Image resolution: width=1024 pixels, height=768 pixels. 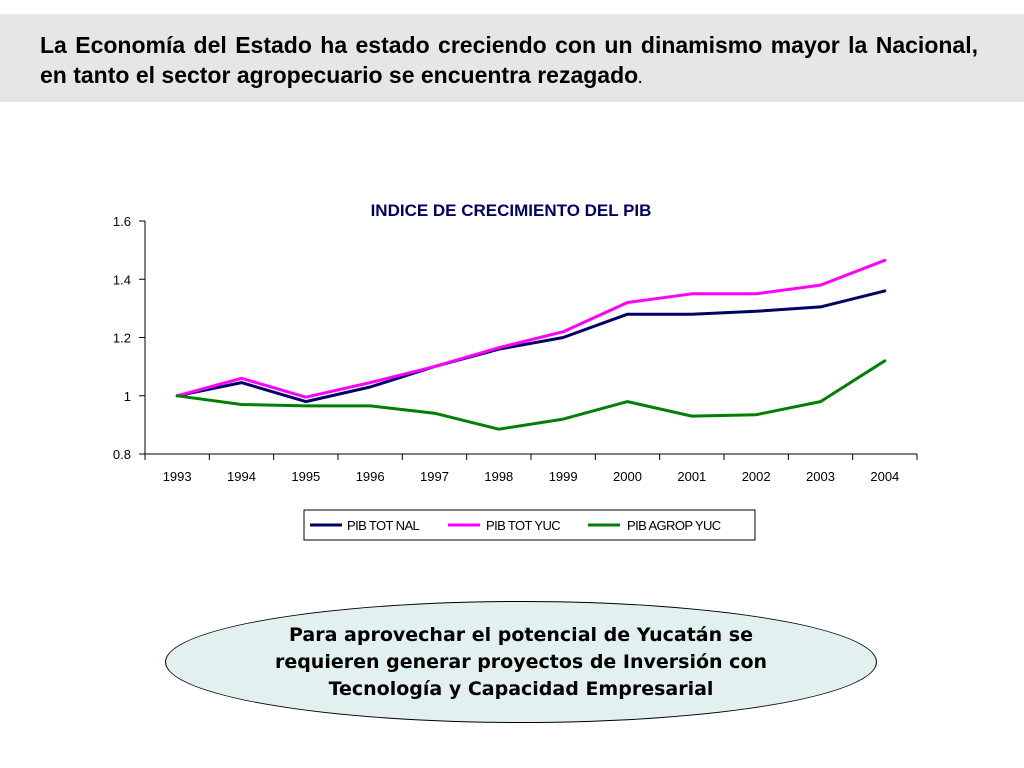 I want to click on series-line-pib-tot-nal, so click(x=531, y=346).